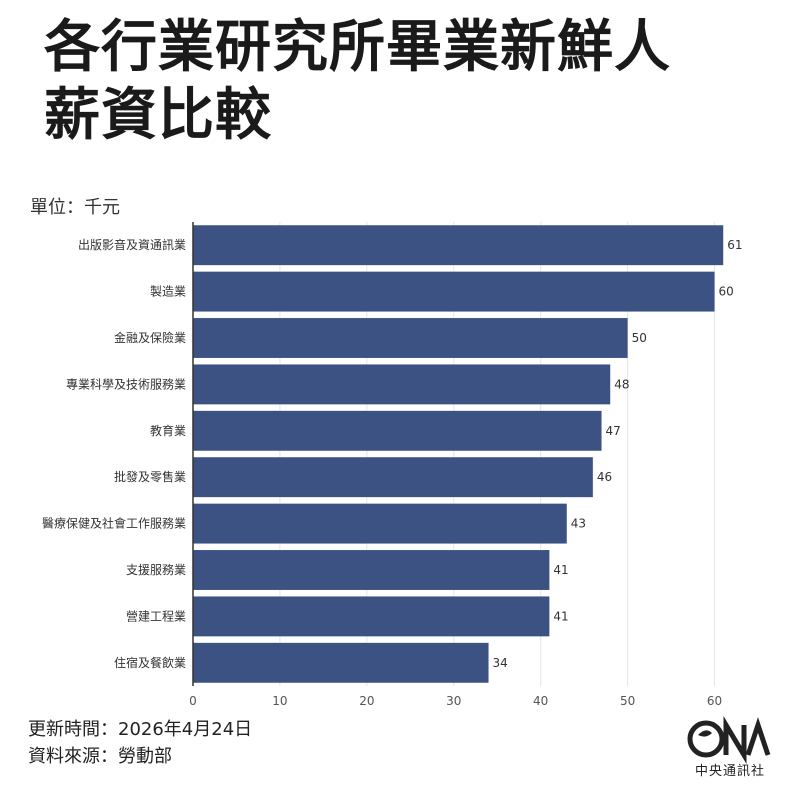  I want to click on category-label-6: 醫療保健及社會工作服務業, so click(114, 523).